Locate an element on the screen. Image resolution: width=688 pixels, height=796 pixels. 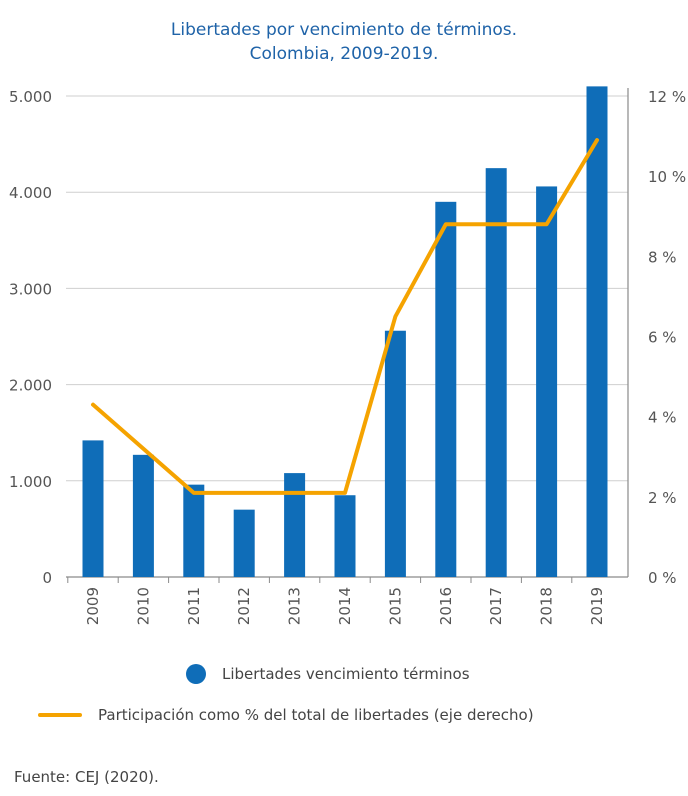
x-tick-label: 2019 is located at coordinates (597, 606).